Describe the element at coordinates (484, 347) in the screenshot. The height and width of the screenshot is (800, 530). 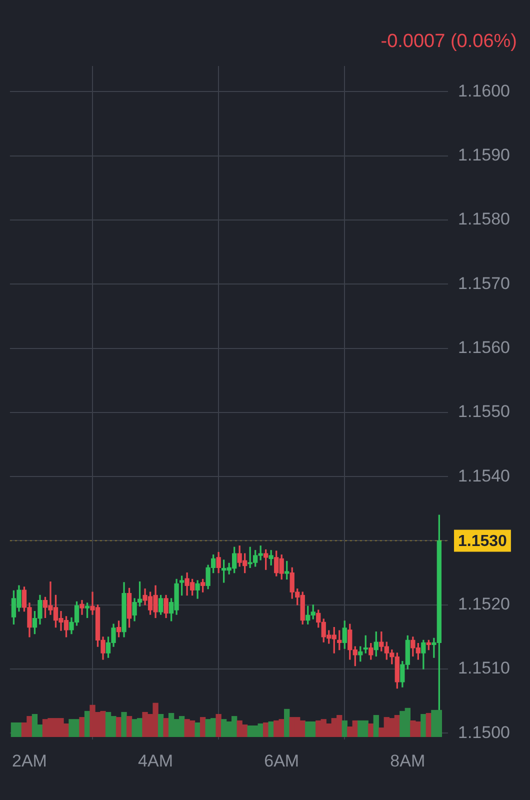
I see `y-tick-label: 1.1560` at that location.